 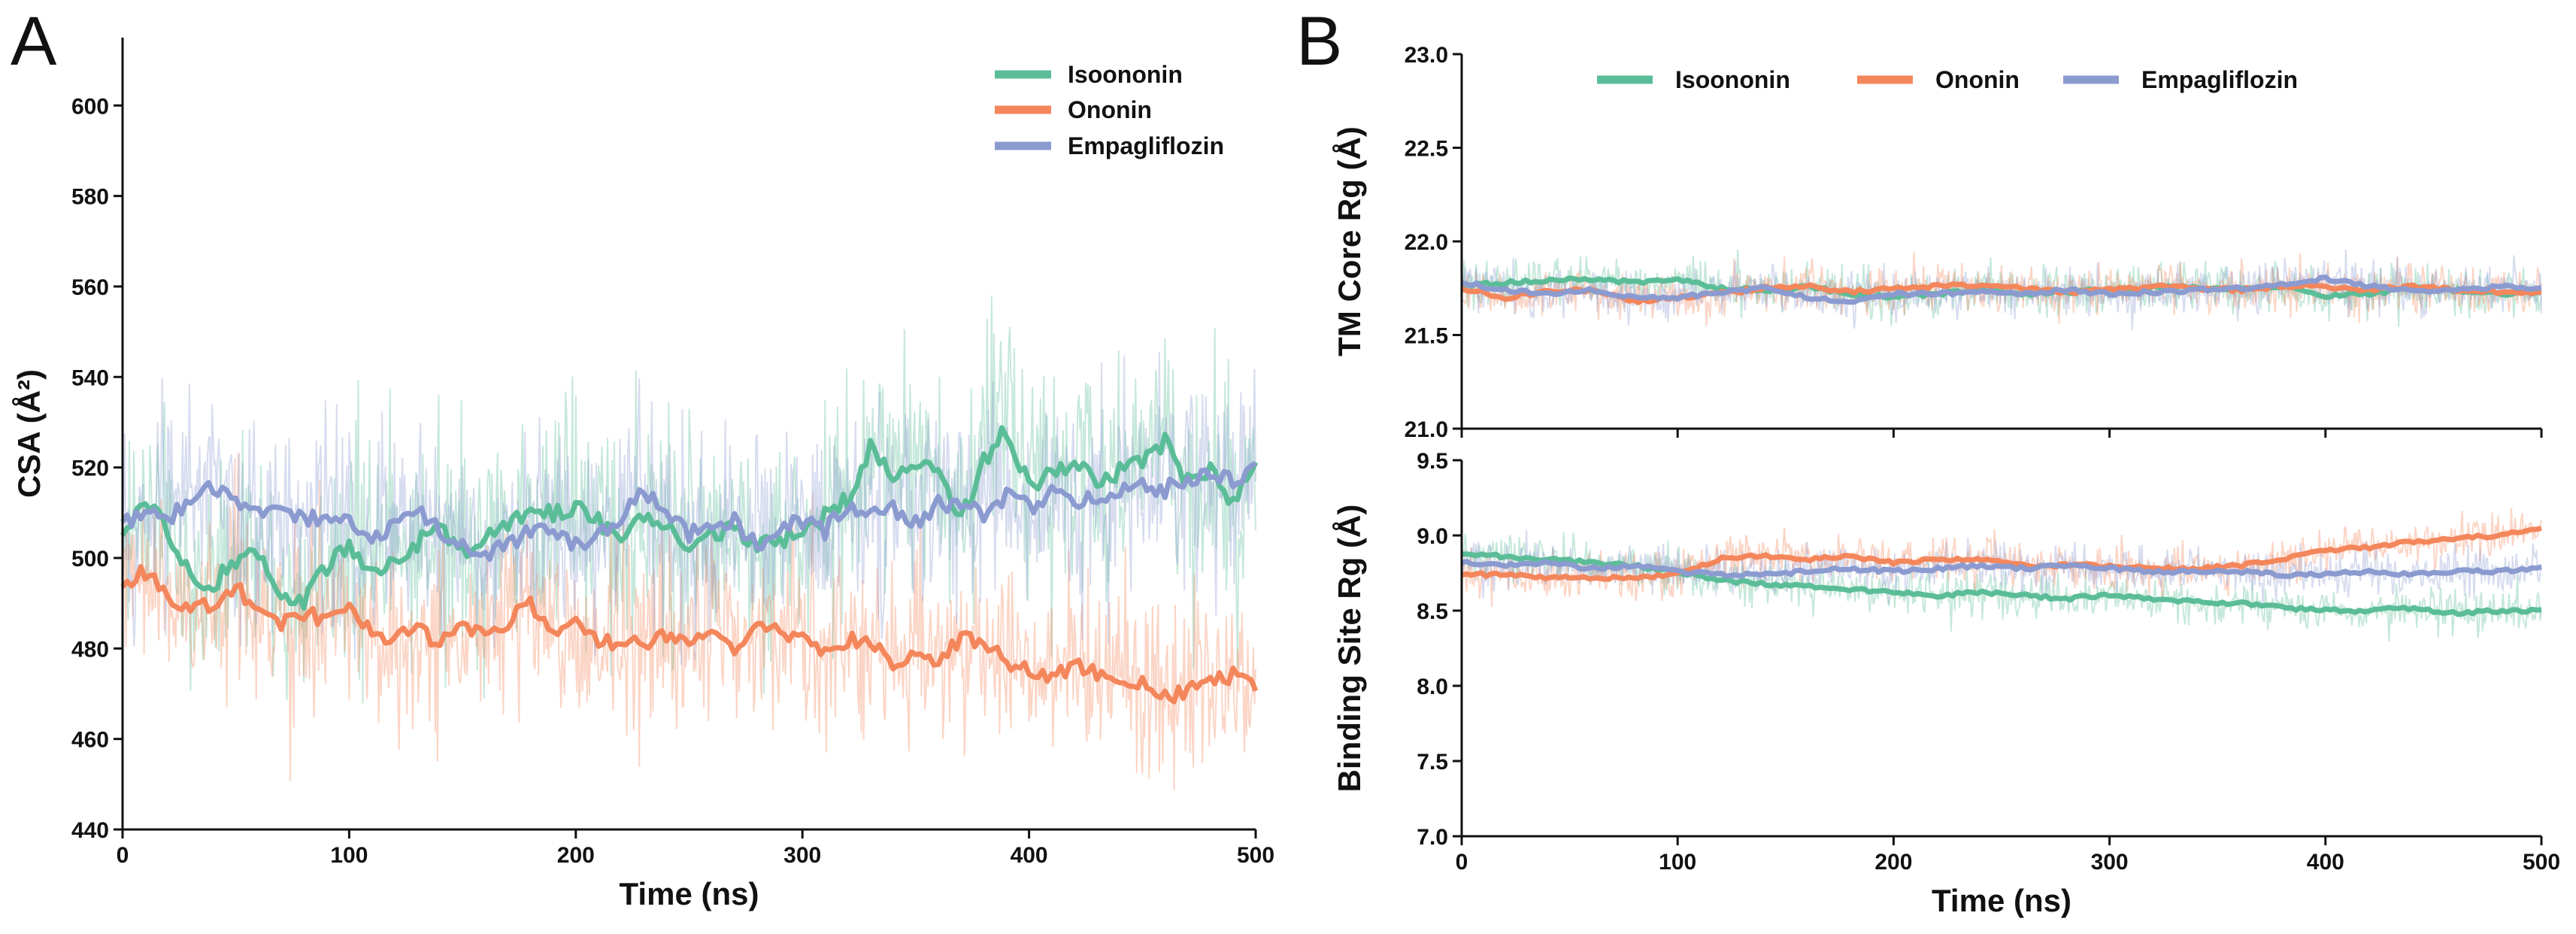 I want to click on tm-core-raw-empagliflozin, so click(x=2001, y=290).